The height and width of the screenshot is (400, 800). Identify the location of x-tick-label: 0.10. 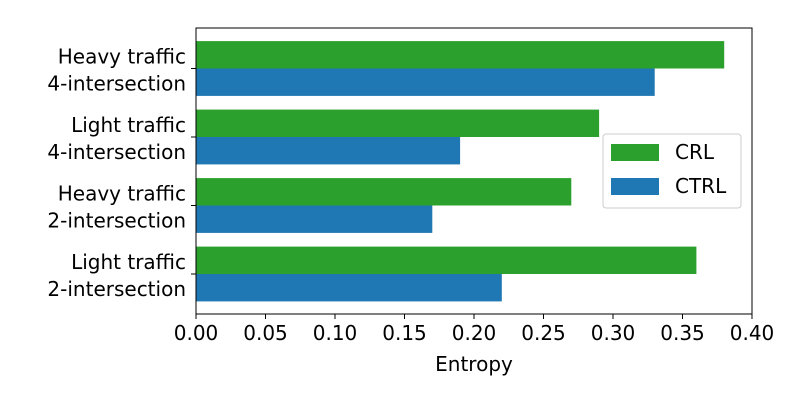
(335, 333).